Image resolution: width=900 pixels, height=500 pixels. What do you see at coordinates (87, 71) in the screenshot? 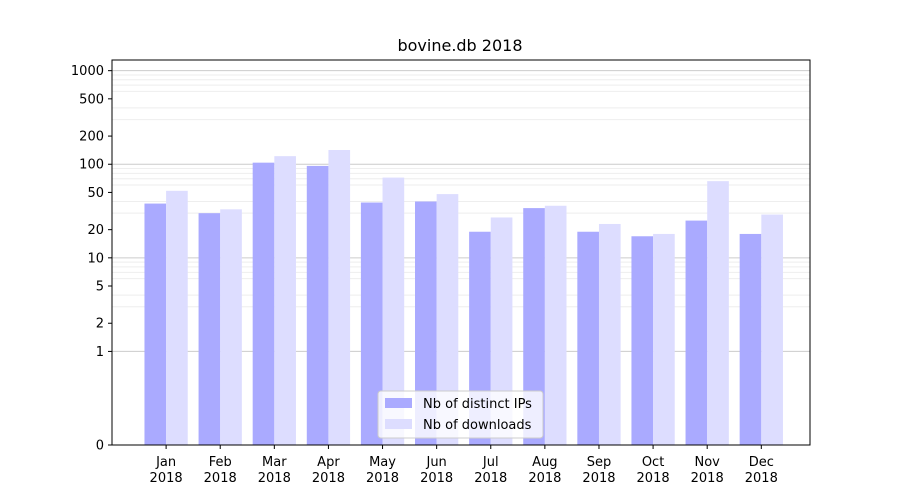
I see `y-tick-label: 1000` at bounding box center [87, 71].